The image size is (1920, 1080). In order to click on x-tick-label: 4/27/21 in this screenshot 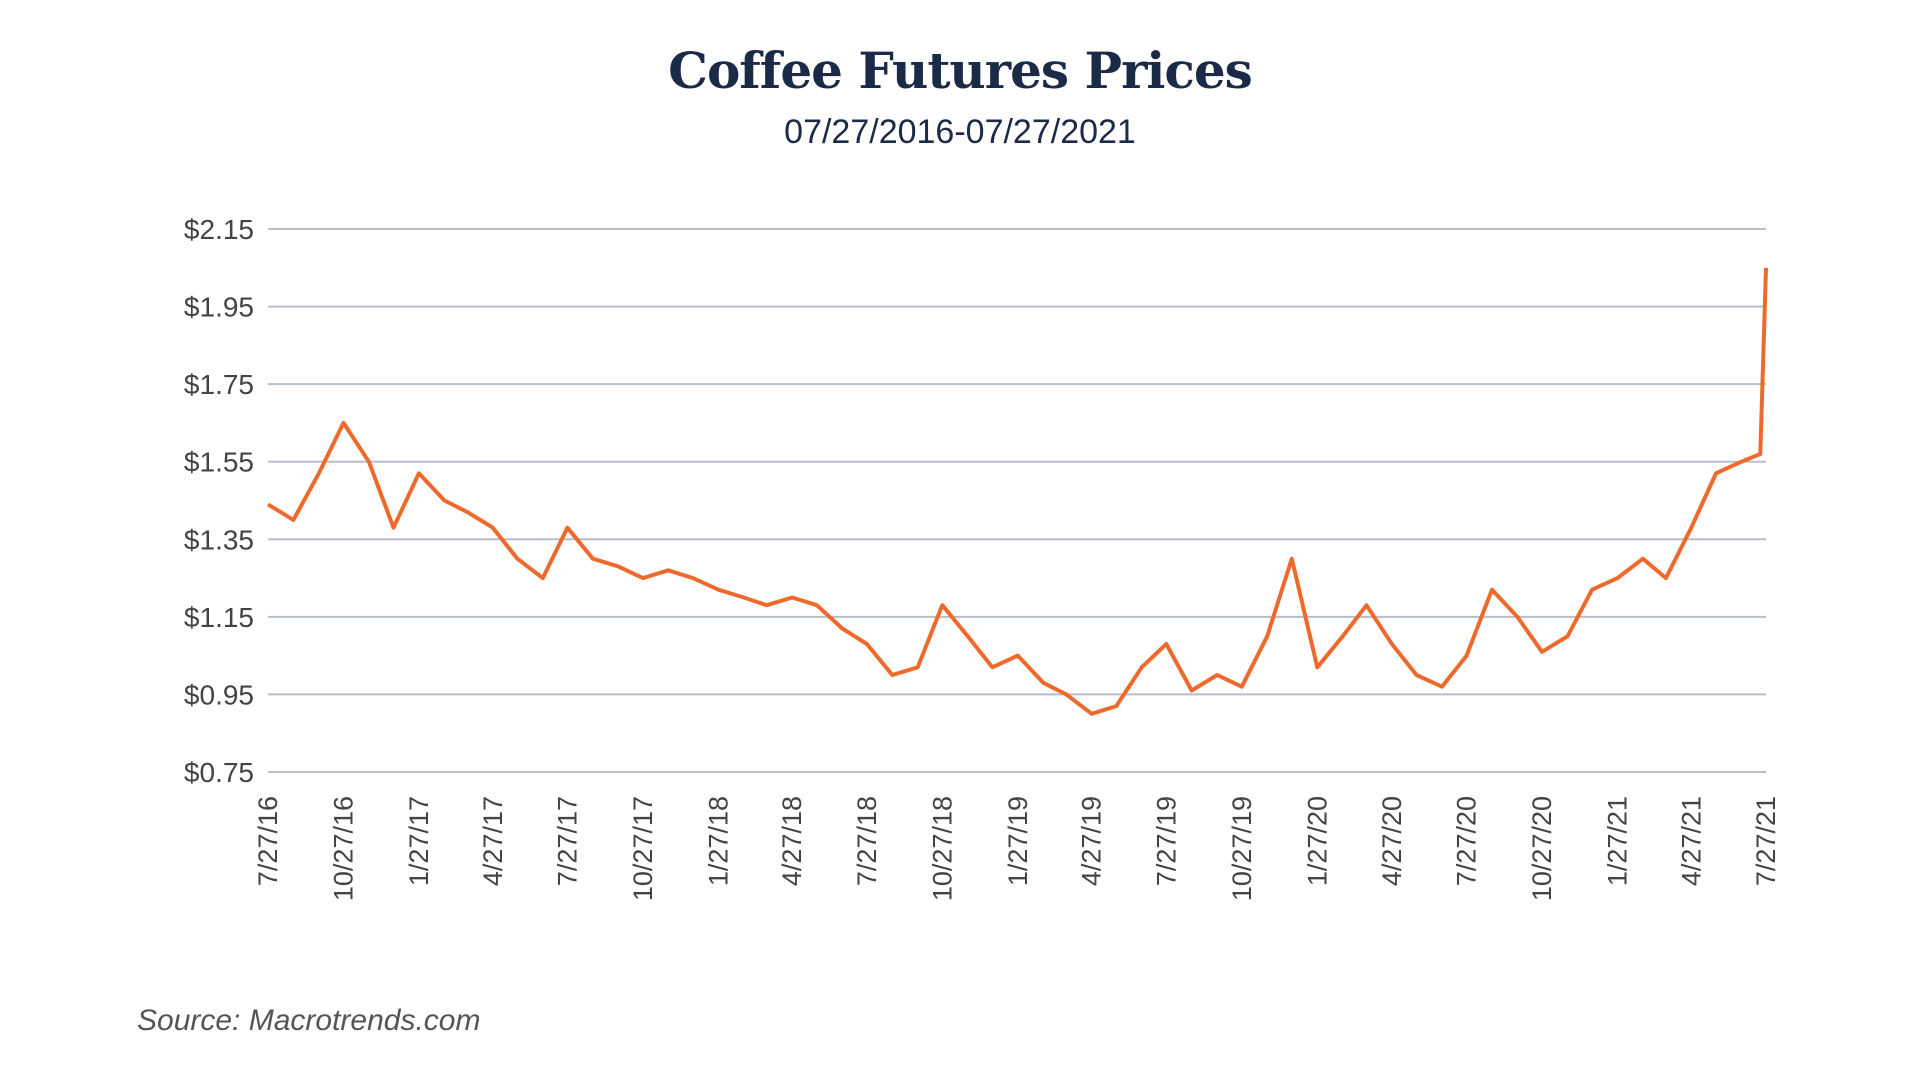, I will do `click(1691, 841)`.